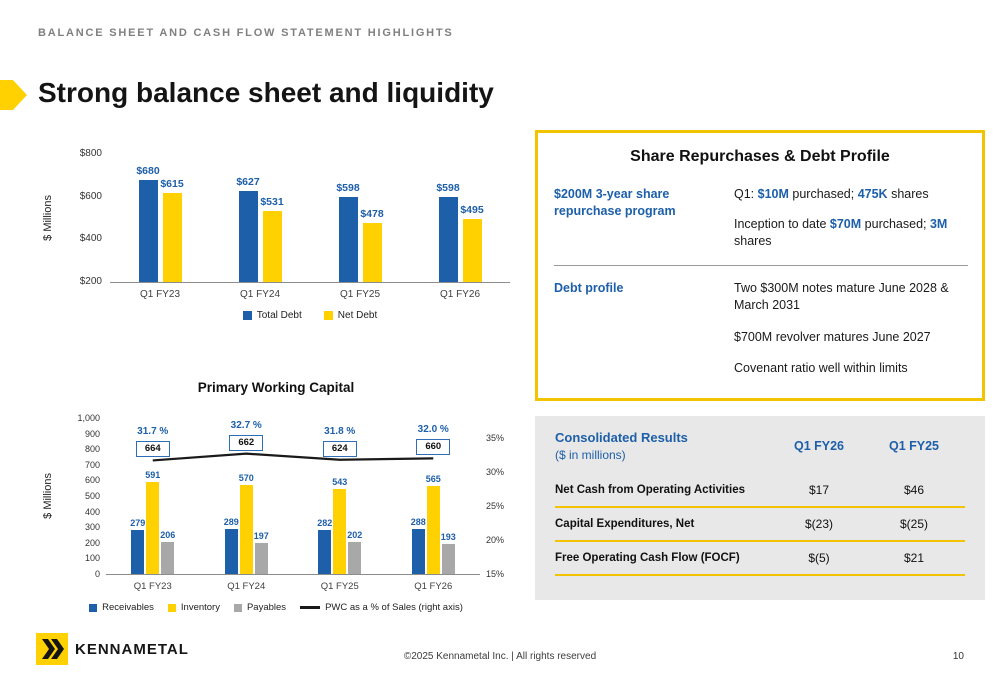  Describe the element at coordinates (665, 446) in the screenshot. I see `table-title-block: Consolidated Results ($ in millions)` at that location.